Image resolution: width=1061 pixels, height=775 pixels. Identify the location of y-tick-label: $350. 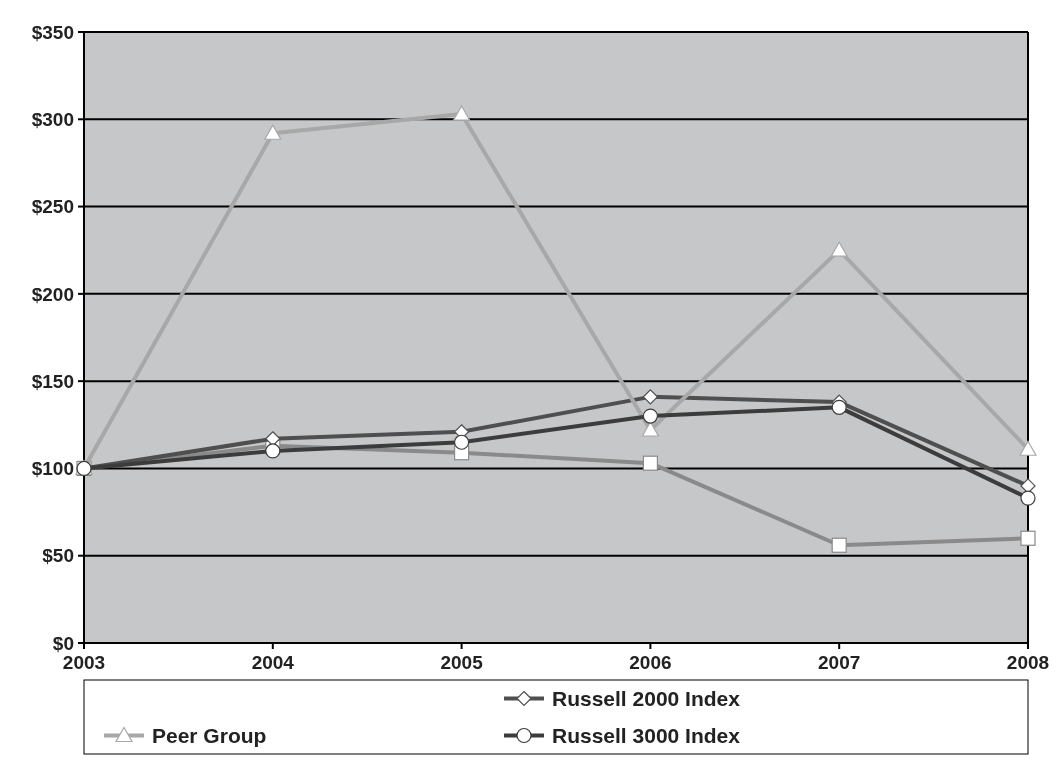
(52, 32).